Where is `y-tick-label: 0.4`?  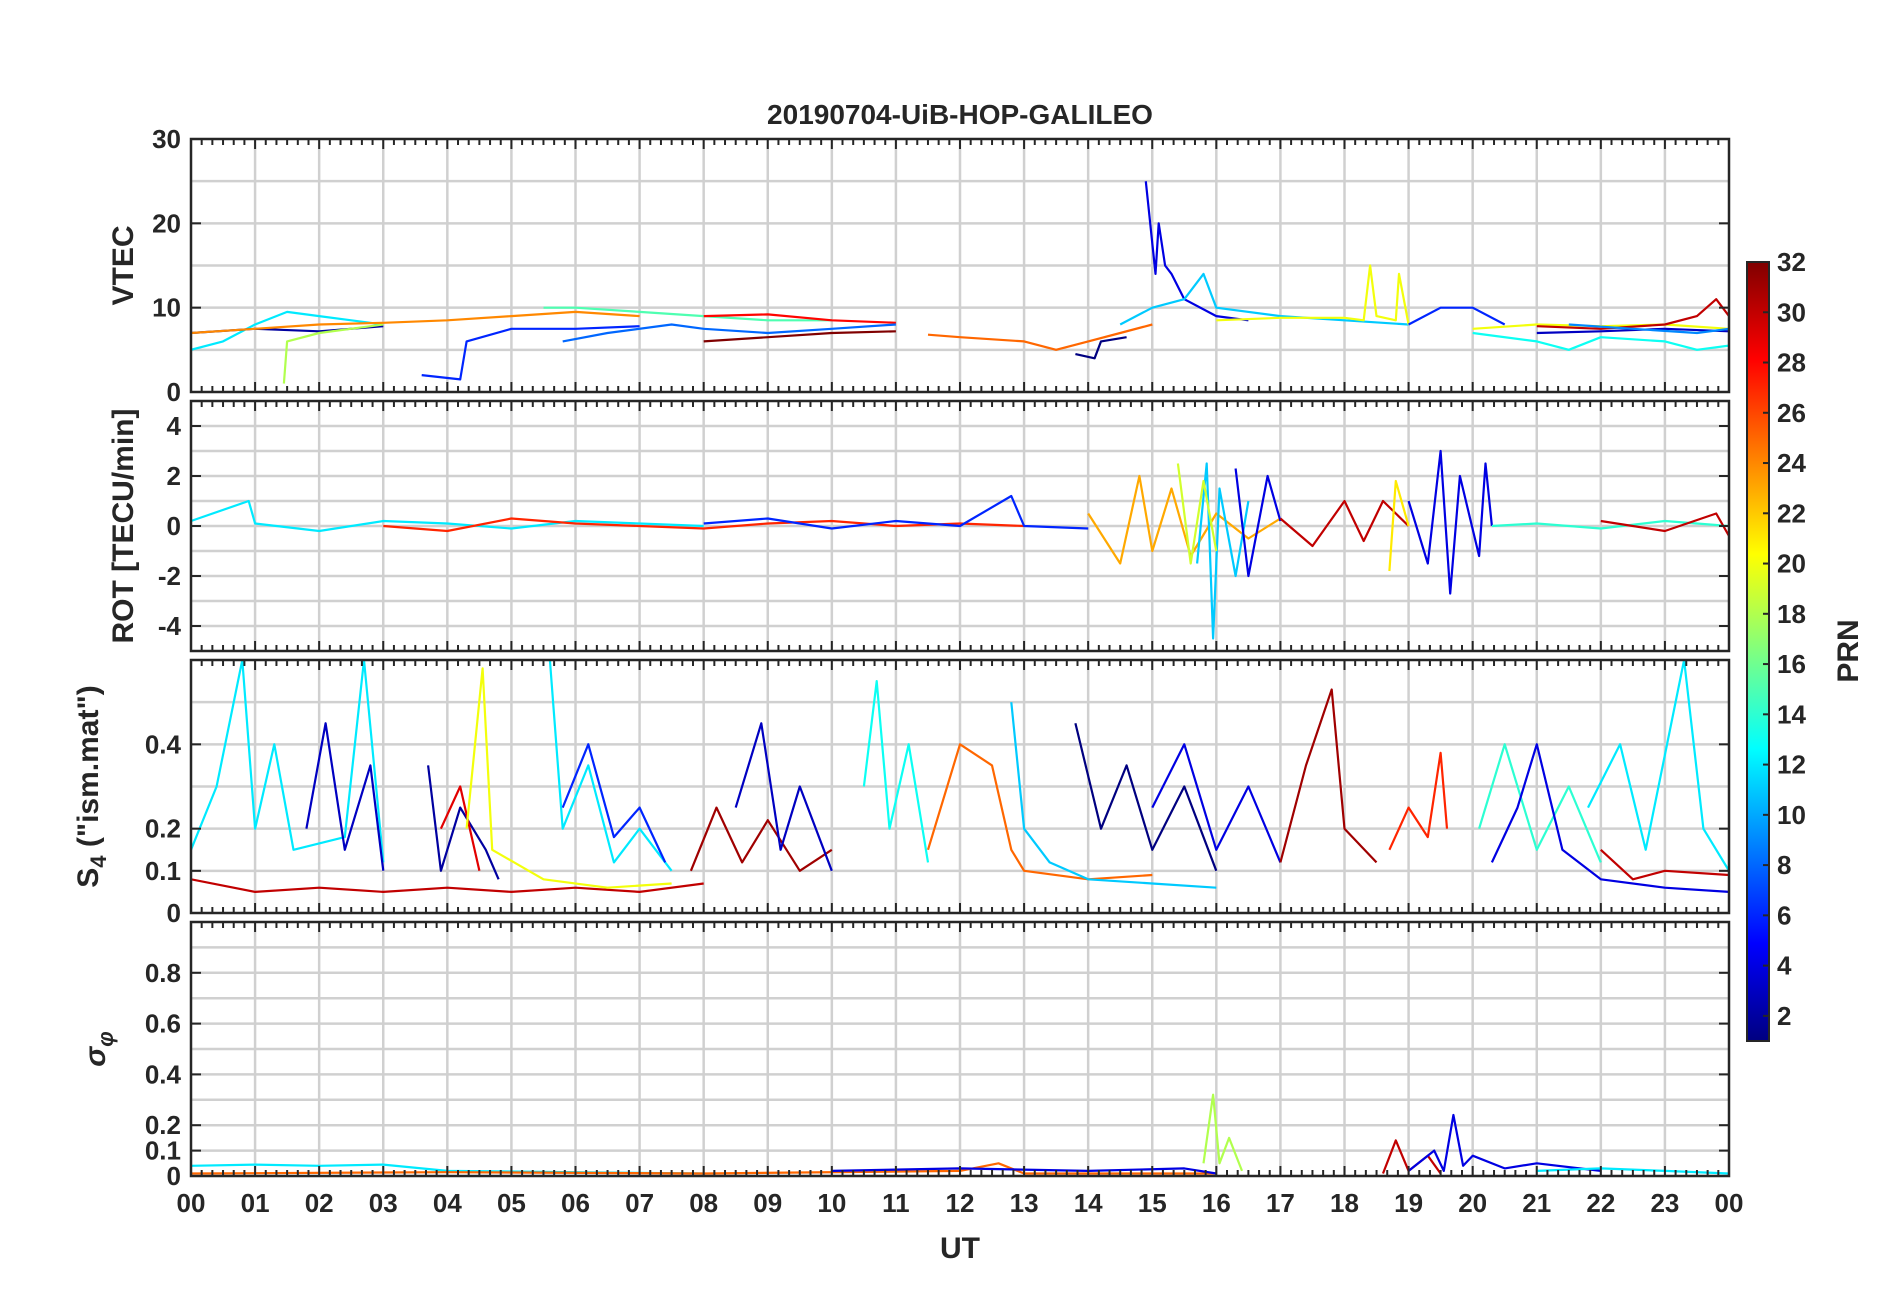
y-tick-label: 0.4 is located at coordinates (163, 1074).